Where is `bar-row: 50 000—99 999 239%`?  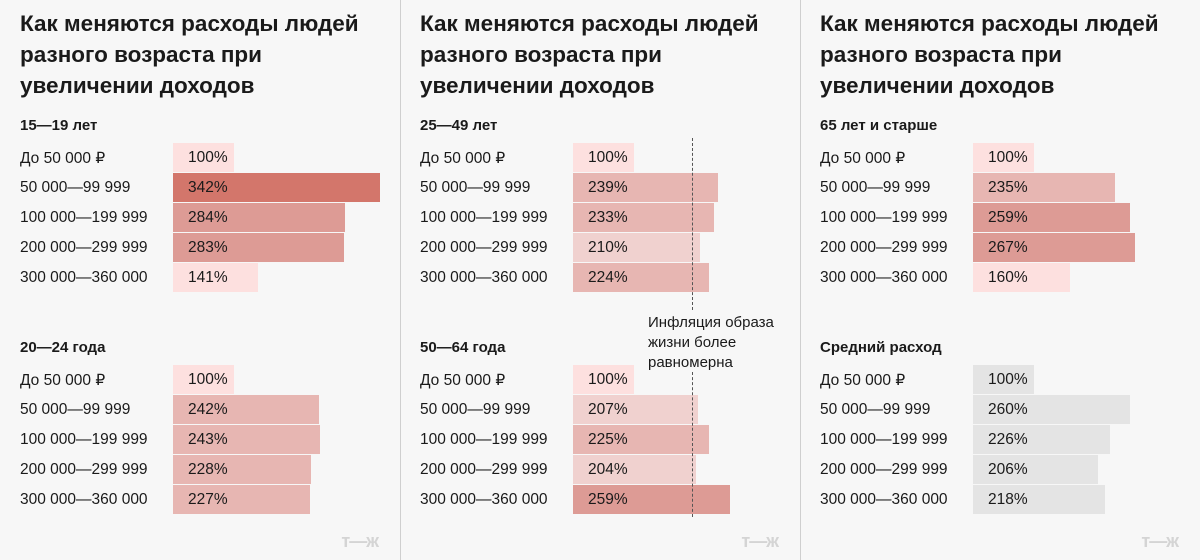 bar-row: 50 000—99 999 239% is located at coordinates (600, 188).